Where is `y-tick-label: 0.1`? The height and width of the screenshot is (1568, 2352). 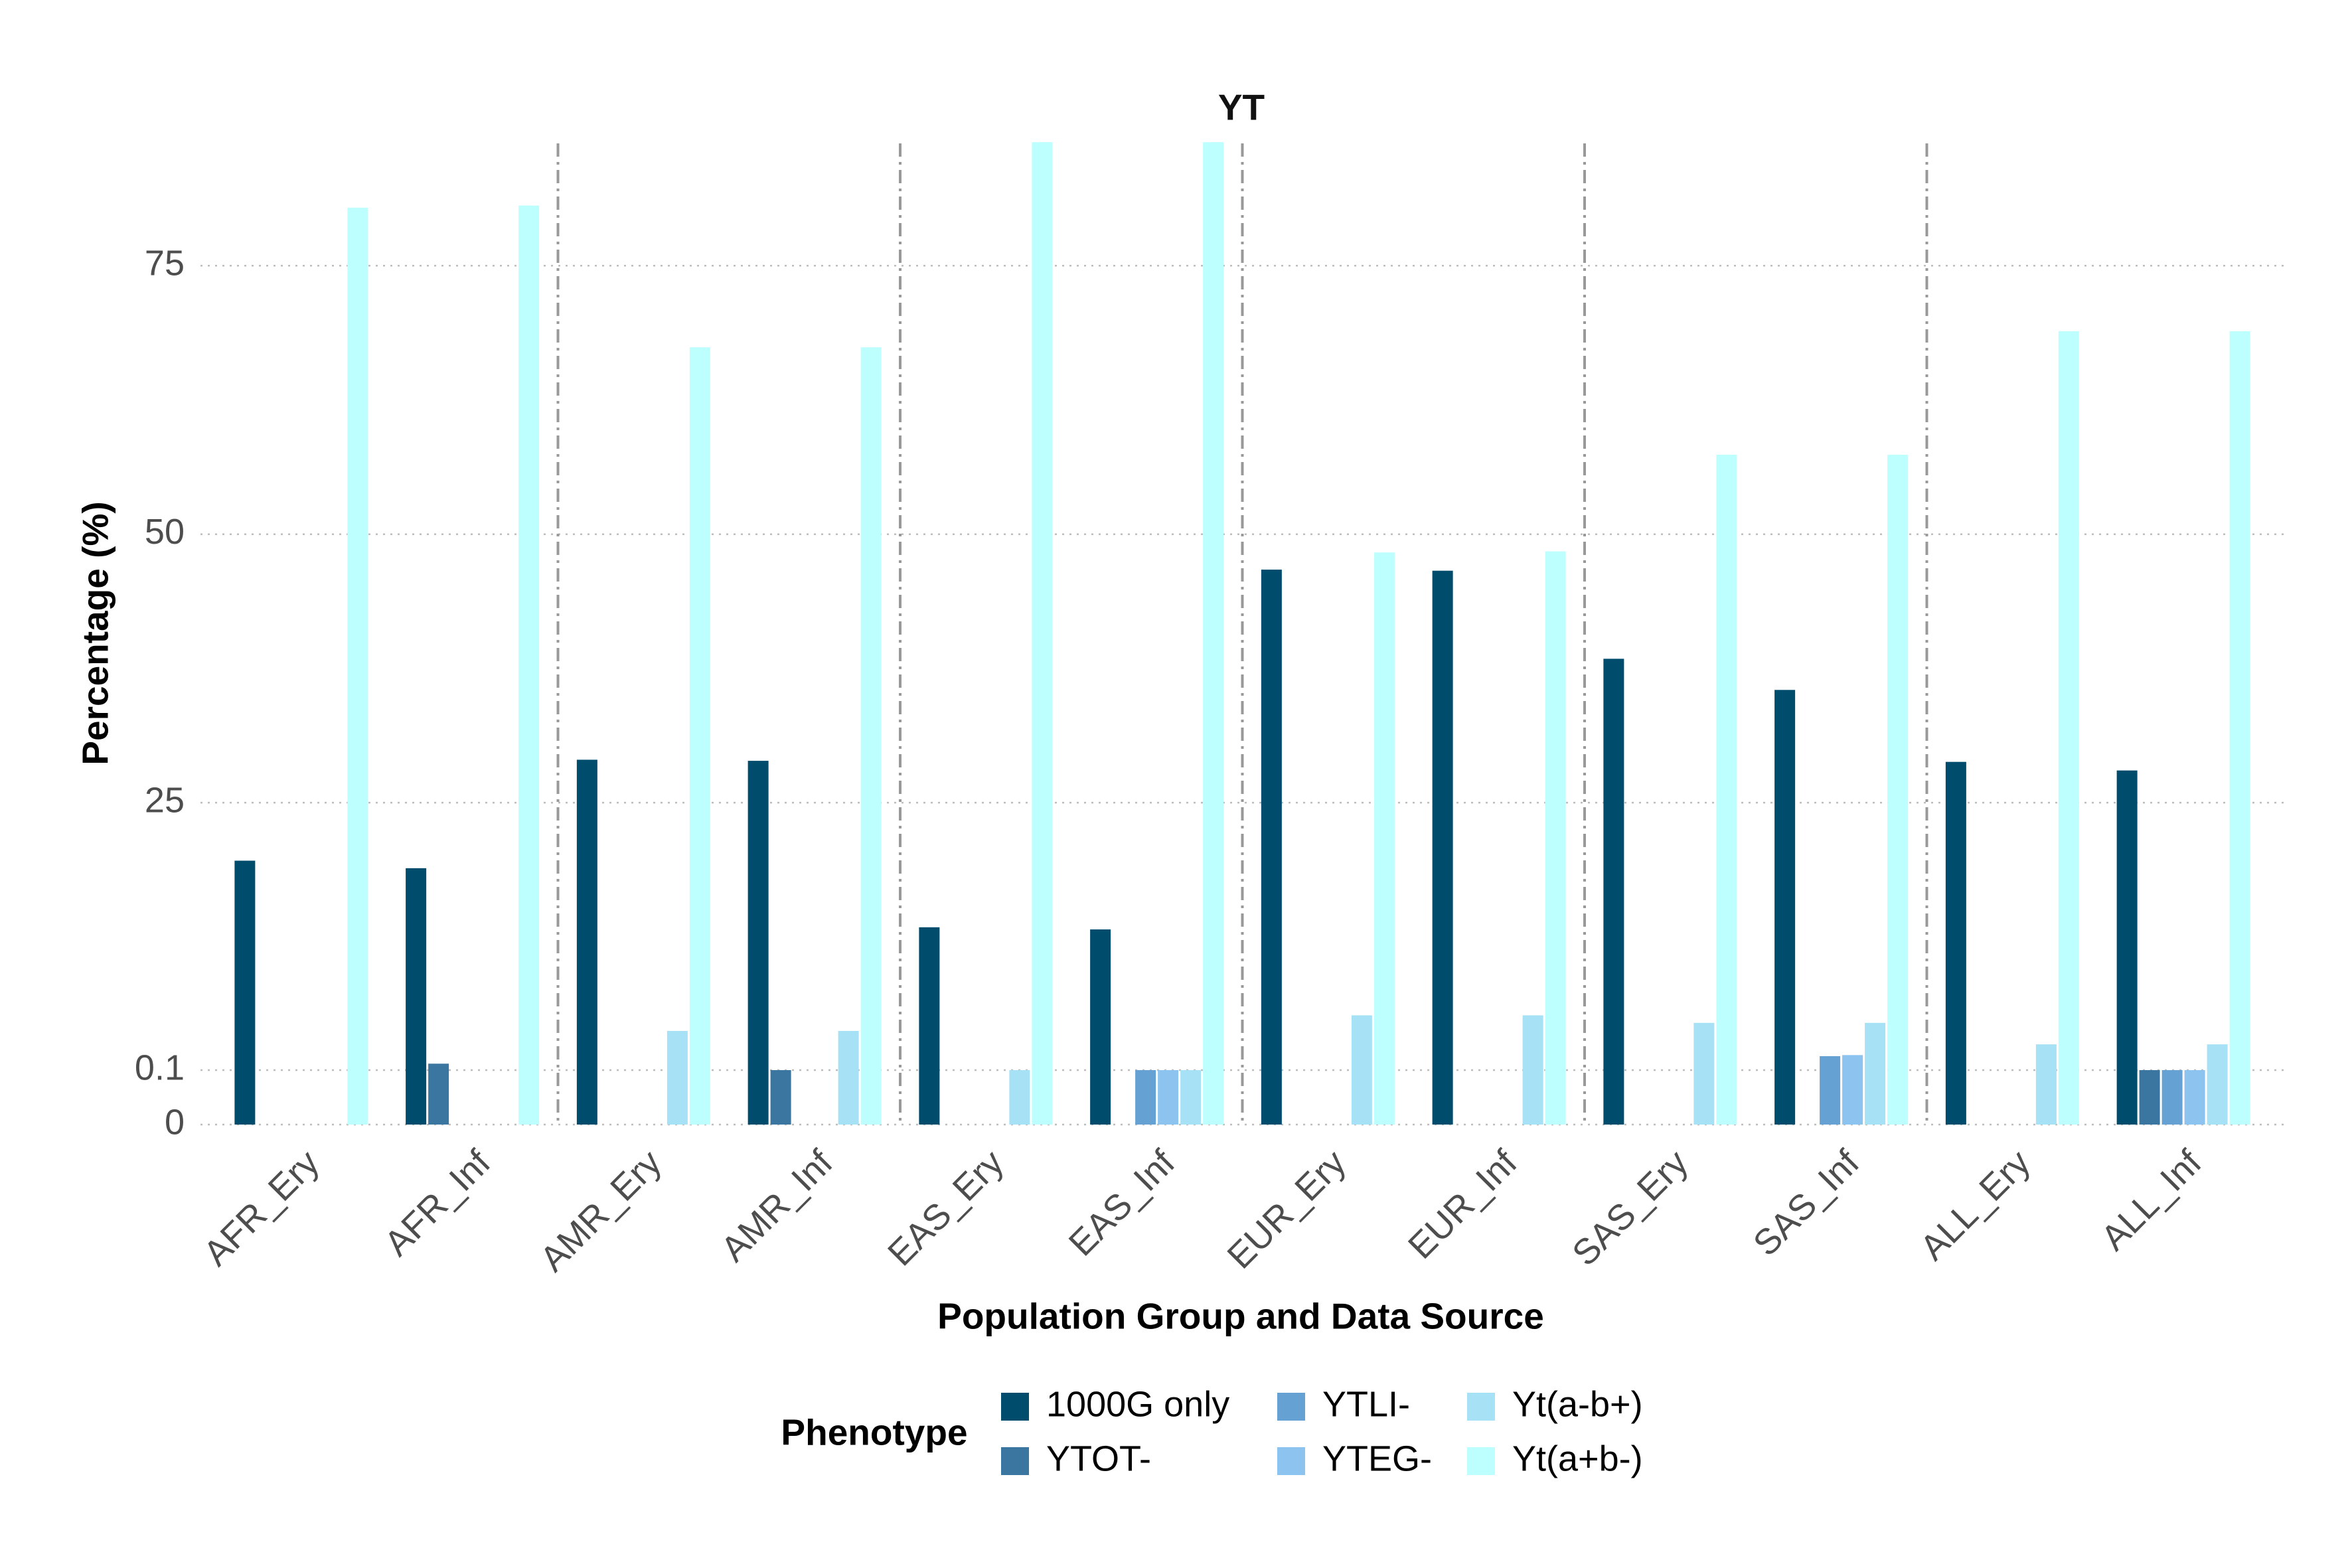
y-tick-label: 0.1 is located at coordinates (160, 1067).